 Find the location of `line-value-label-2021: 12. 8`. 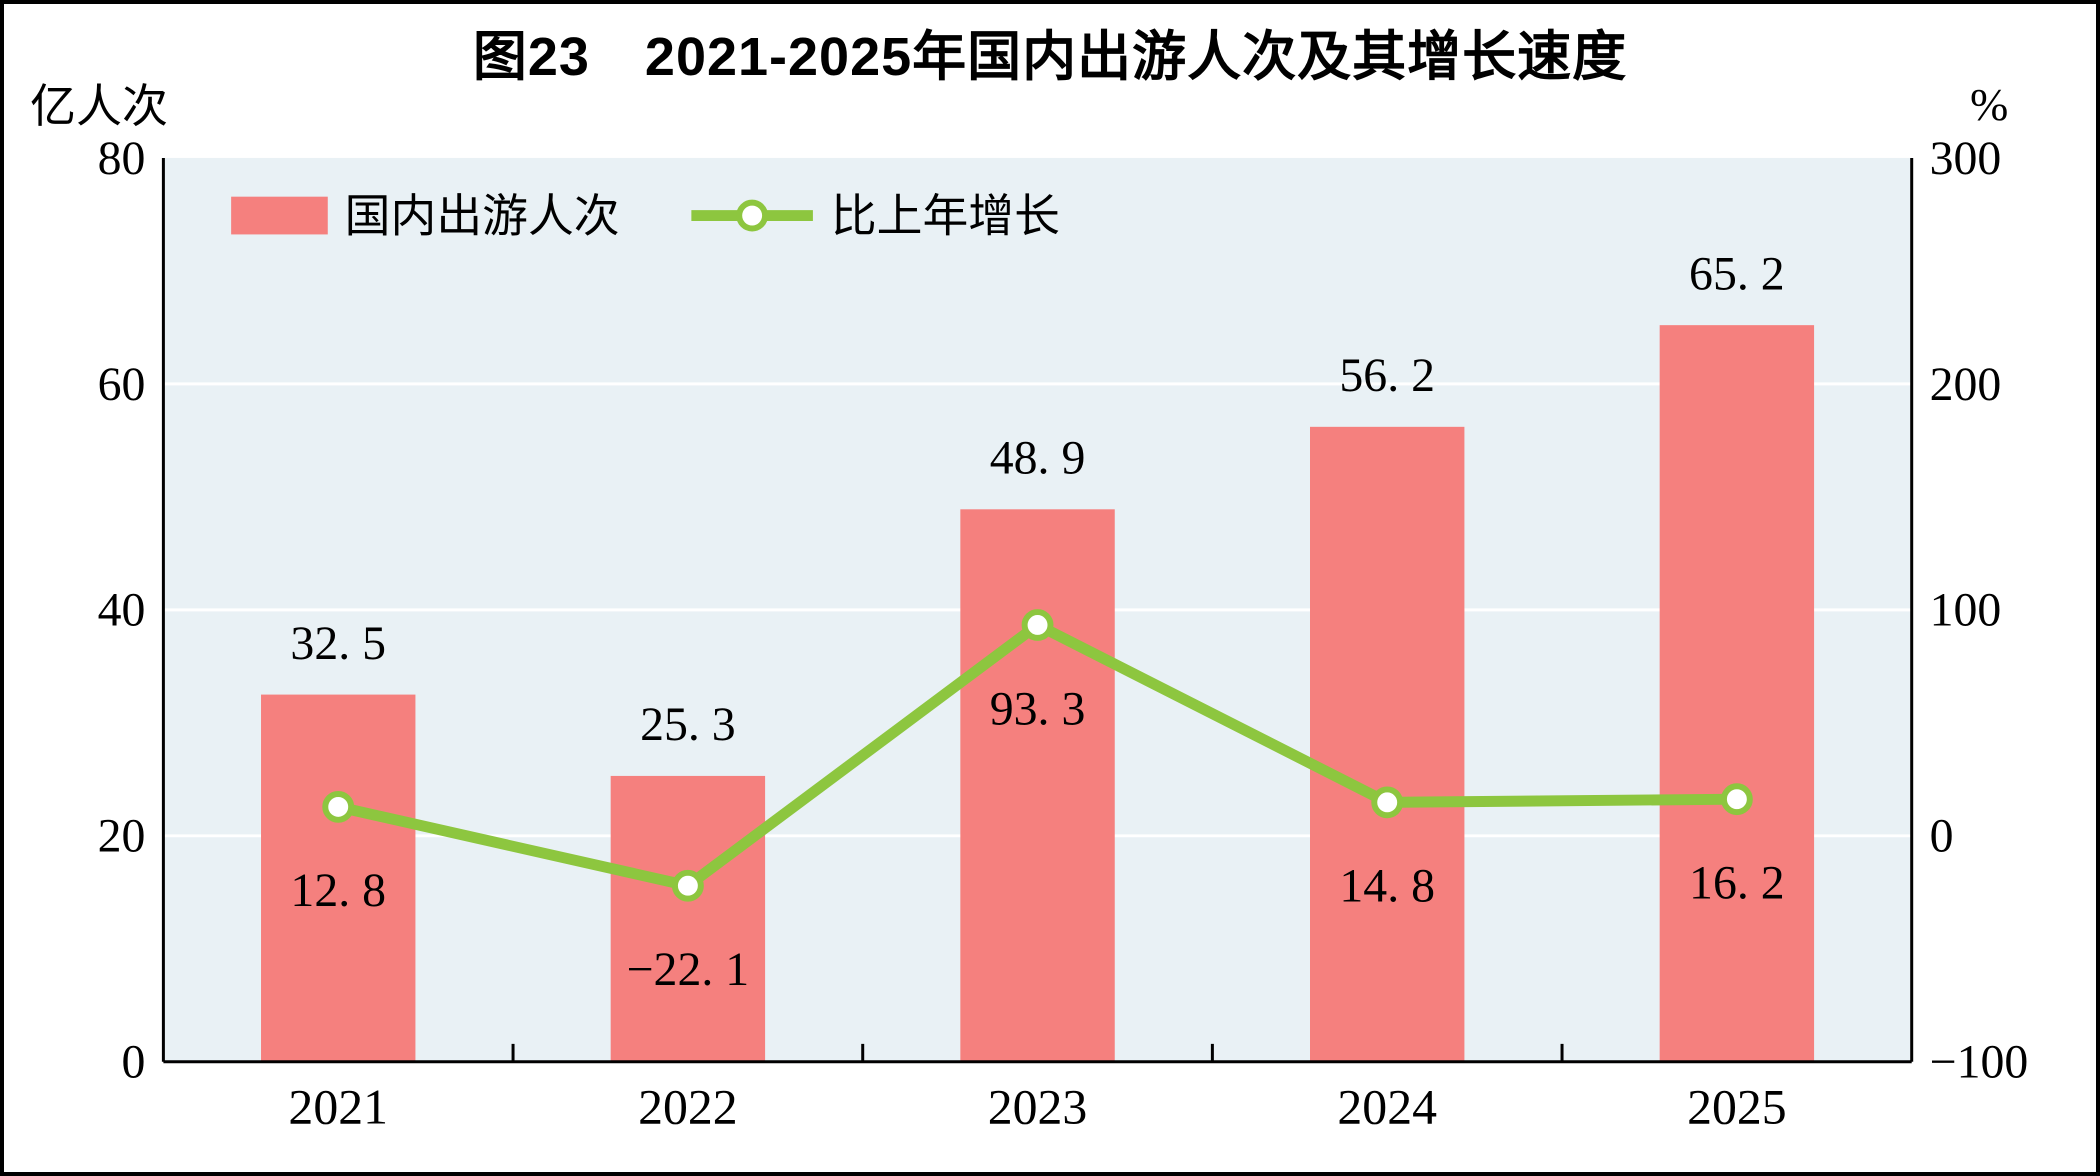

line-value-label-2021: 12. 8 is located at coordinates (338, 890).